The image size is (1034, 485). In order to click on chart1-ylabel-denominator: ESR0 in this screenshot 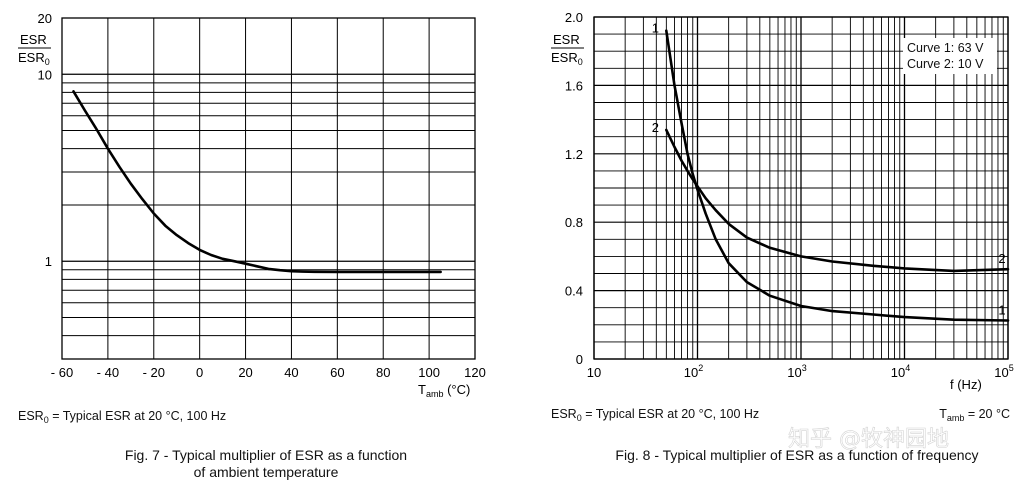, I will do `click(34, 58)`.